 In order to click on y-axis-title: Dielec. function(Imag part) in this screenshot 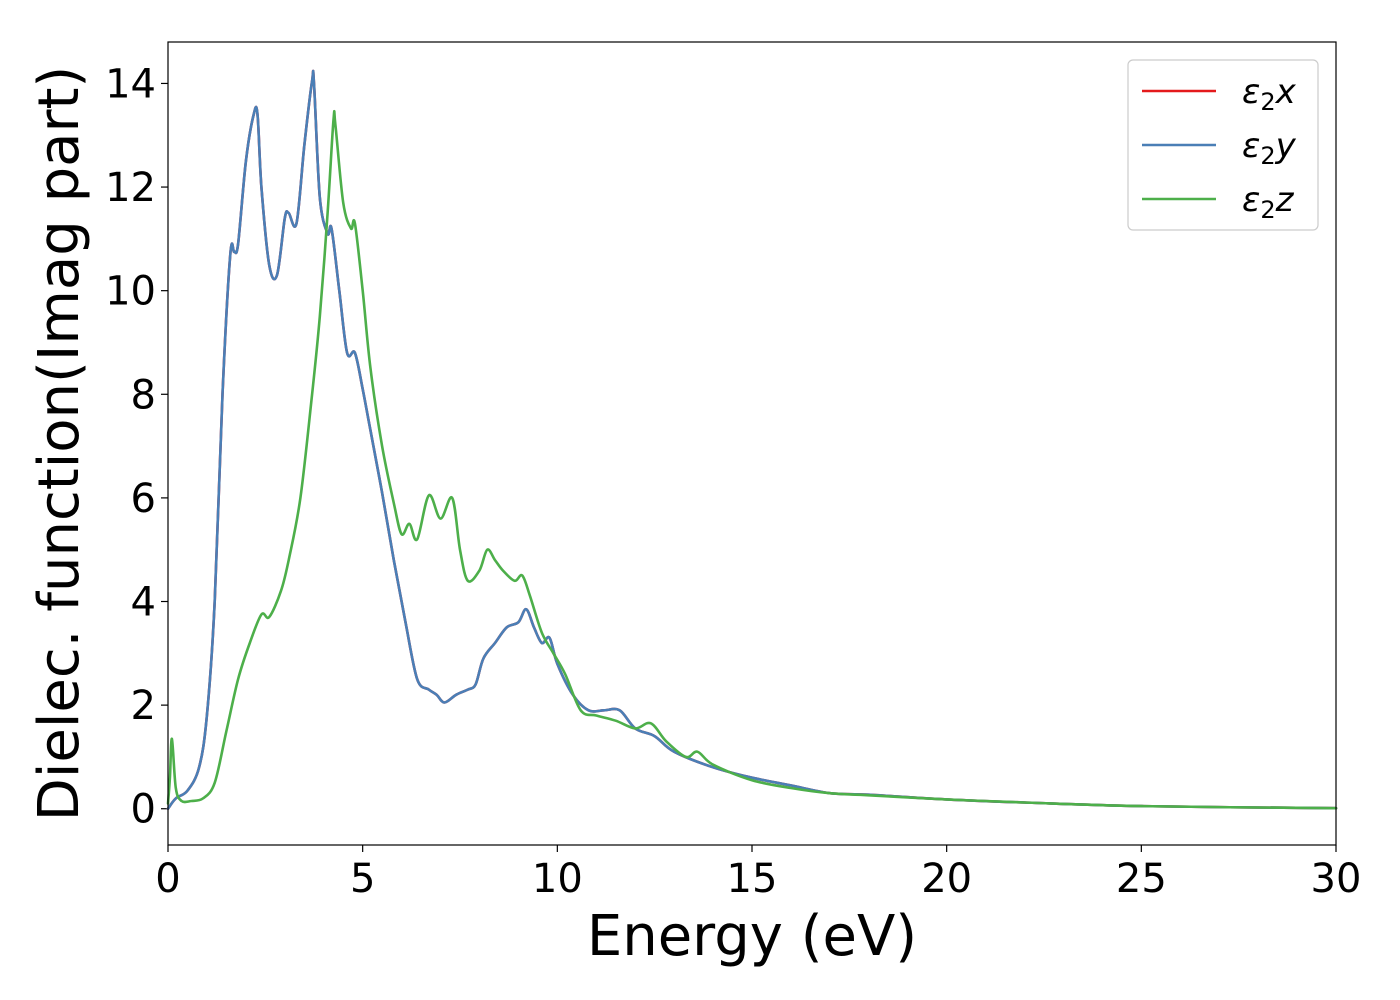, I will do `click(59, 444)`.